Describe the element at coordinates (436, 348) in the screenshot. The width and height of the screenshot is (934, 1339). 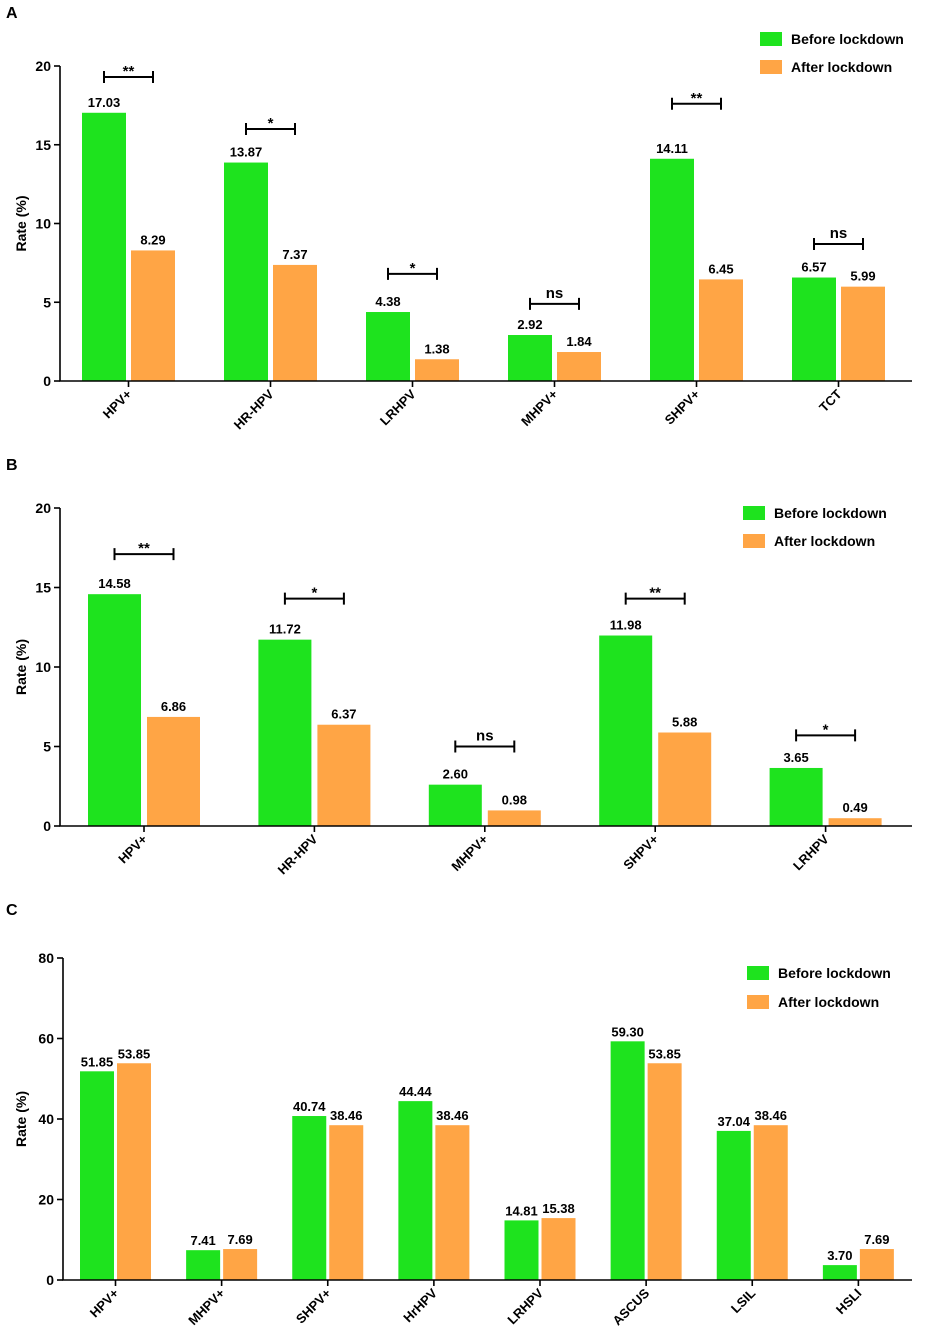
I see `panel-a-value-label: 1.38` at that location.